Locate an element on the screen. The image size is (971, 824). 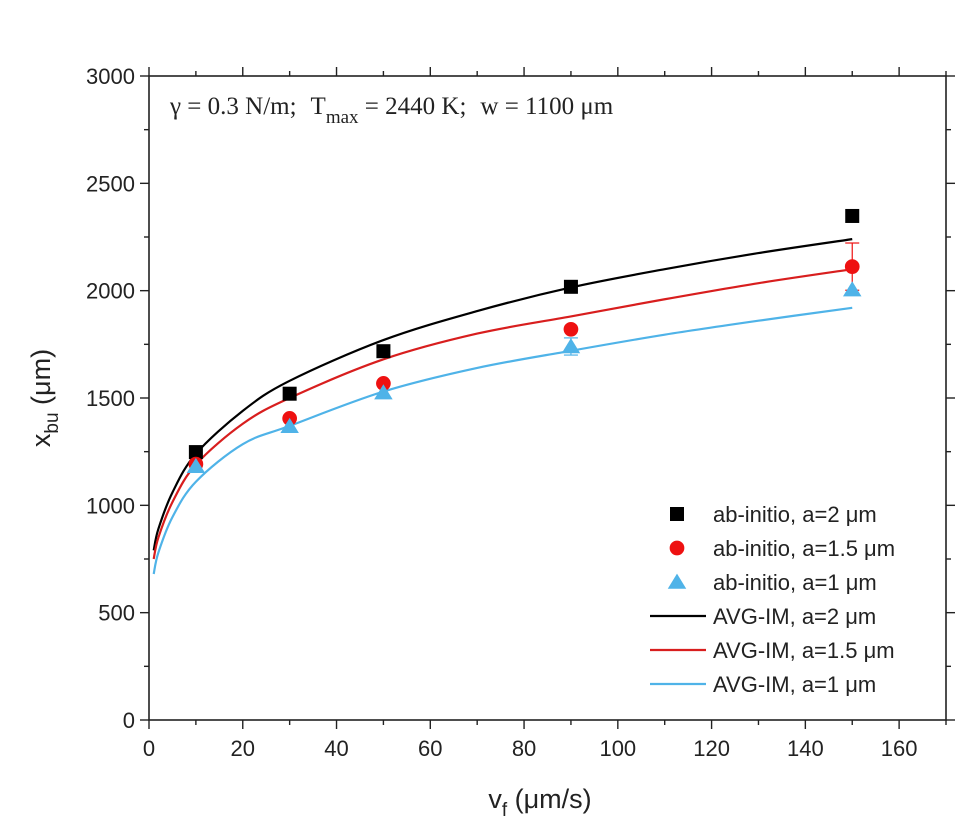
x-tick-label: 160 is located at coordinates (899, 748).